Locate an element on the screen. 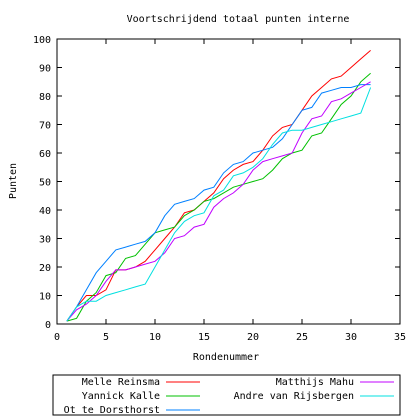  y-tick-label: 70 is located at coordinates (45, 126).